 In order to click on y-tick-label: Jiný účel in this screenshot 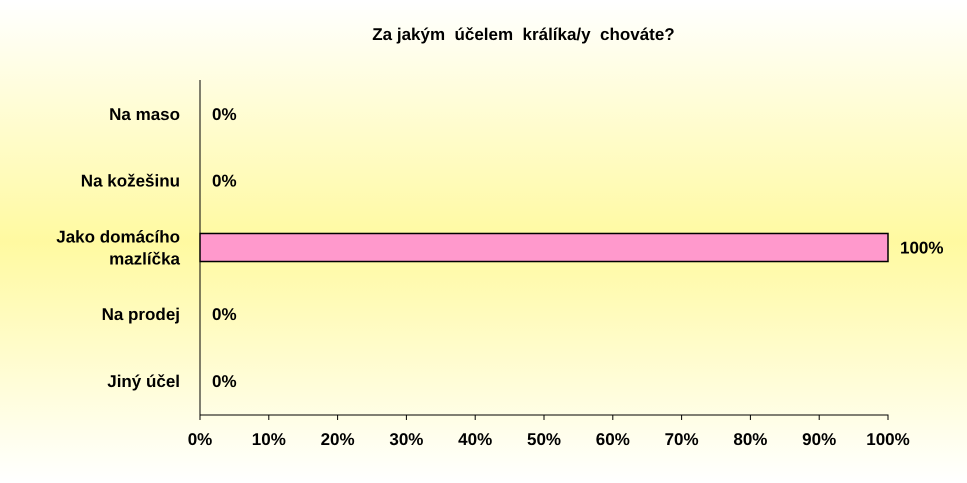, I will do `click(143, 381)`.